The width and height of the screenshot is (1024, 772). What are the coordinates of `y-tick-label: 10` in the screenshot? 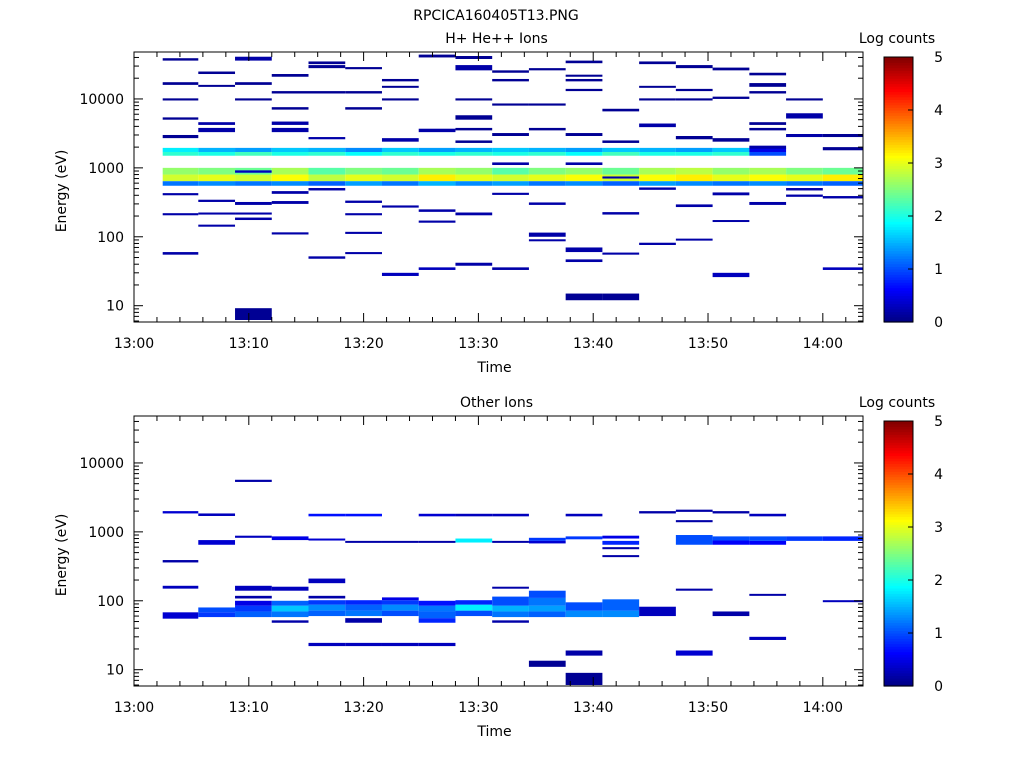 It's located at (115, 671).